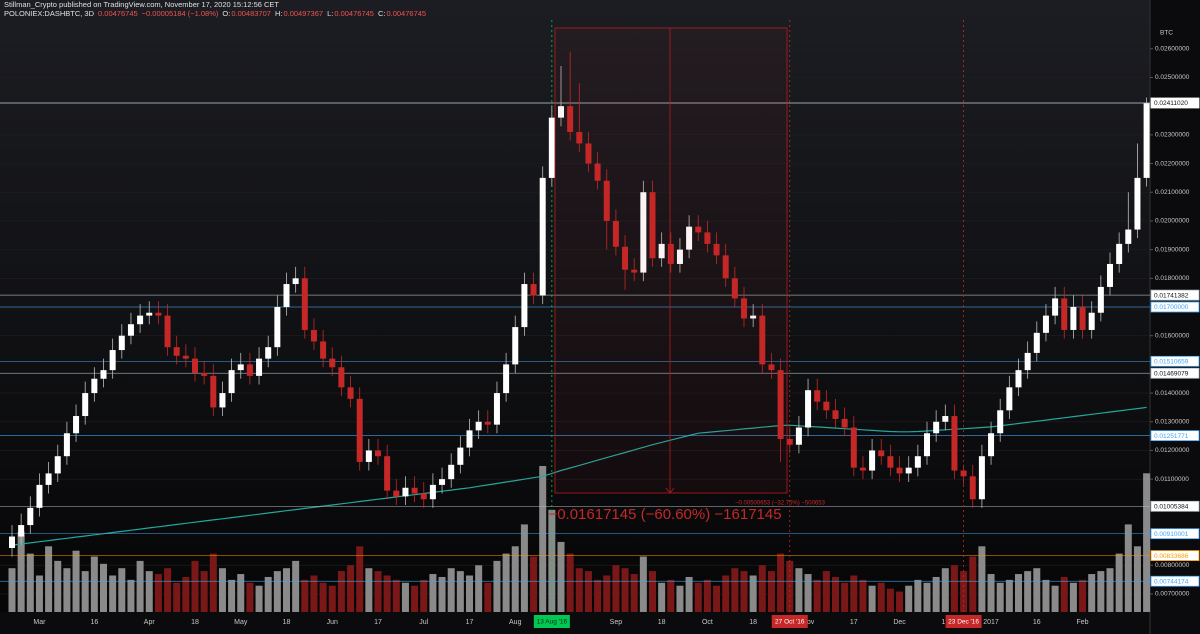 Image resolution: width=1200 pixels, height=634 pixels. I want to click on header-text: H:, so click(279, 13).